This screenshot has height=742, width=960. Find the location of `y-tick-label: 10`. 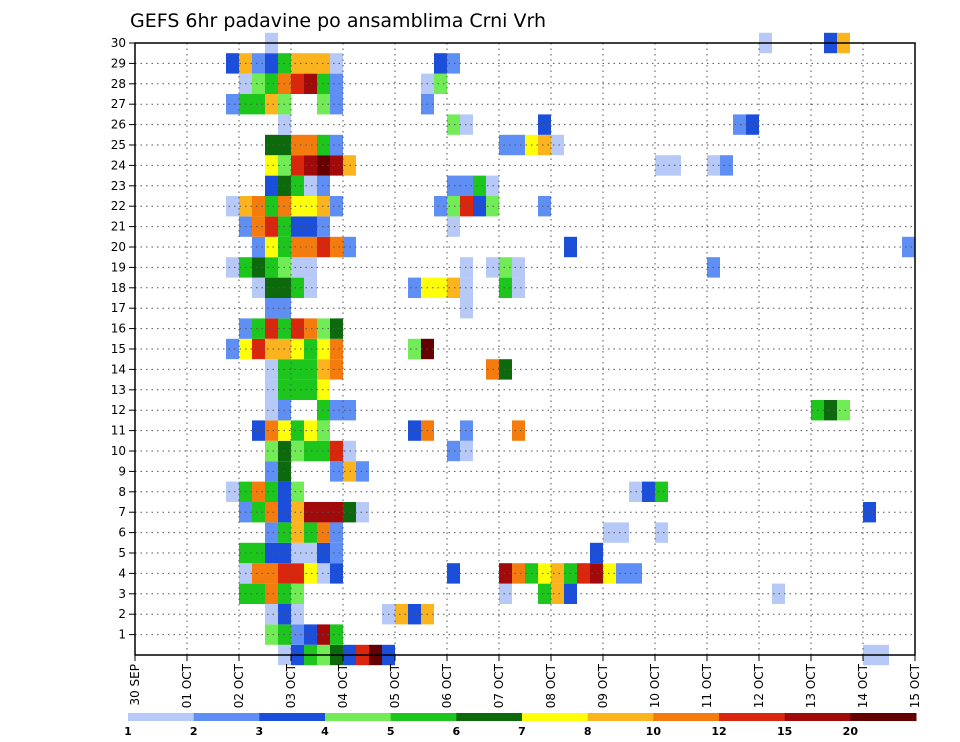

y-tick-label: 10 is located at coordinates (118, 451).